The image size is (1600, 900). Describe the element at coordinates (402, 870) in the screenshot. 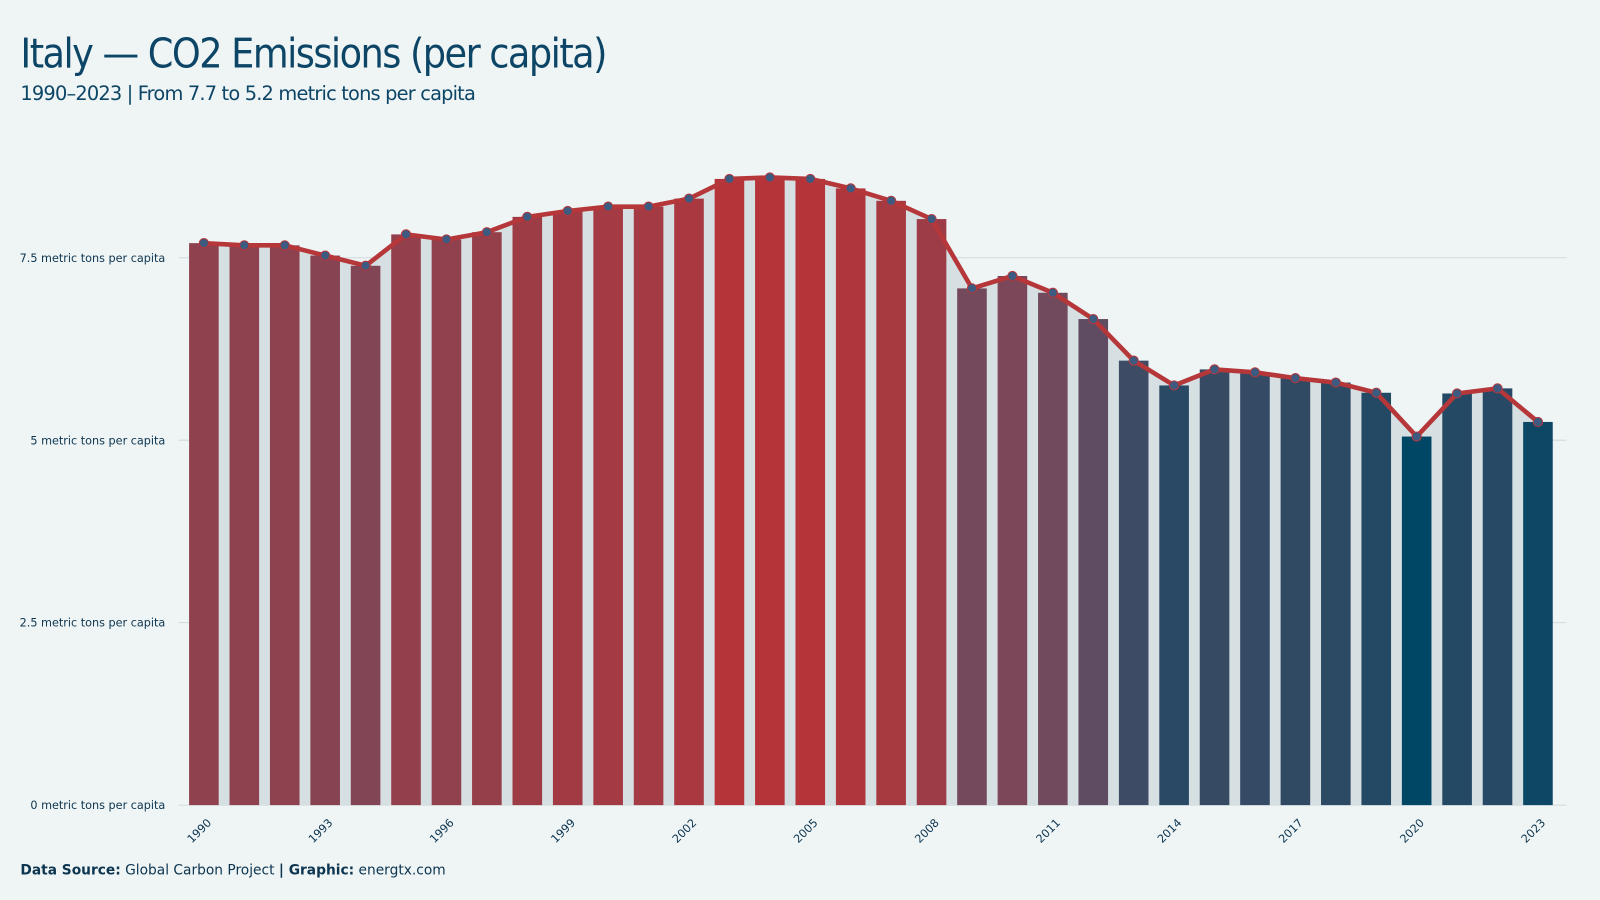

I see `graphic: energtx.com` at that location.